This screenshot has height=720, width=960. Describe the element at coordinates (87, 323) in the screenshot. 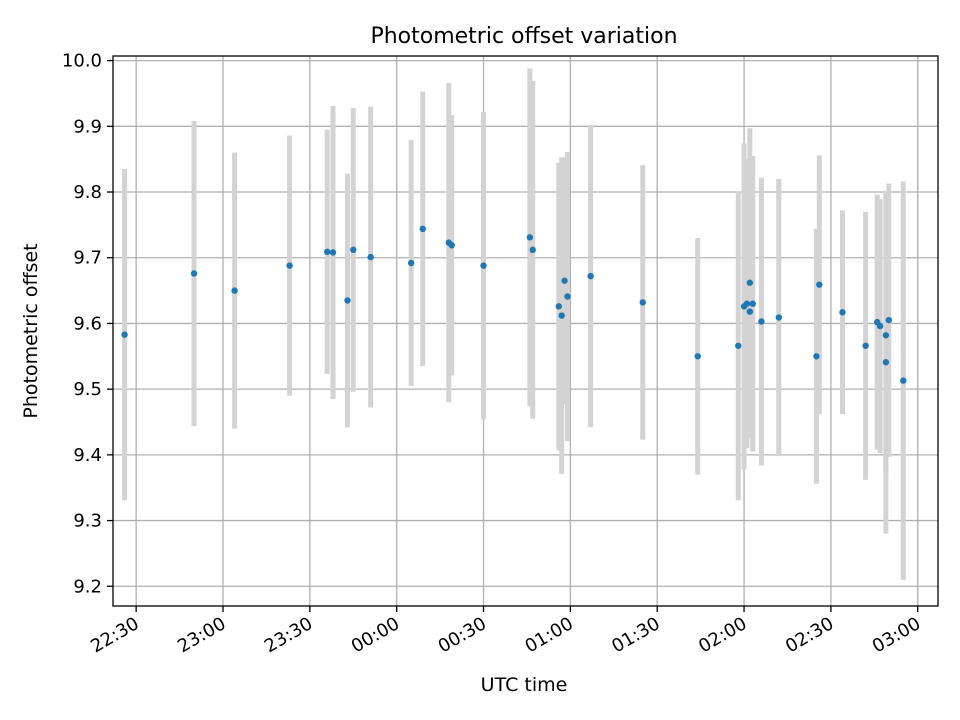

I see `y-tick-label: 9.6` at that location.